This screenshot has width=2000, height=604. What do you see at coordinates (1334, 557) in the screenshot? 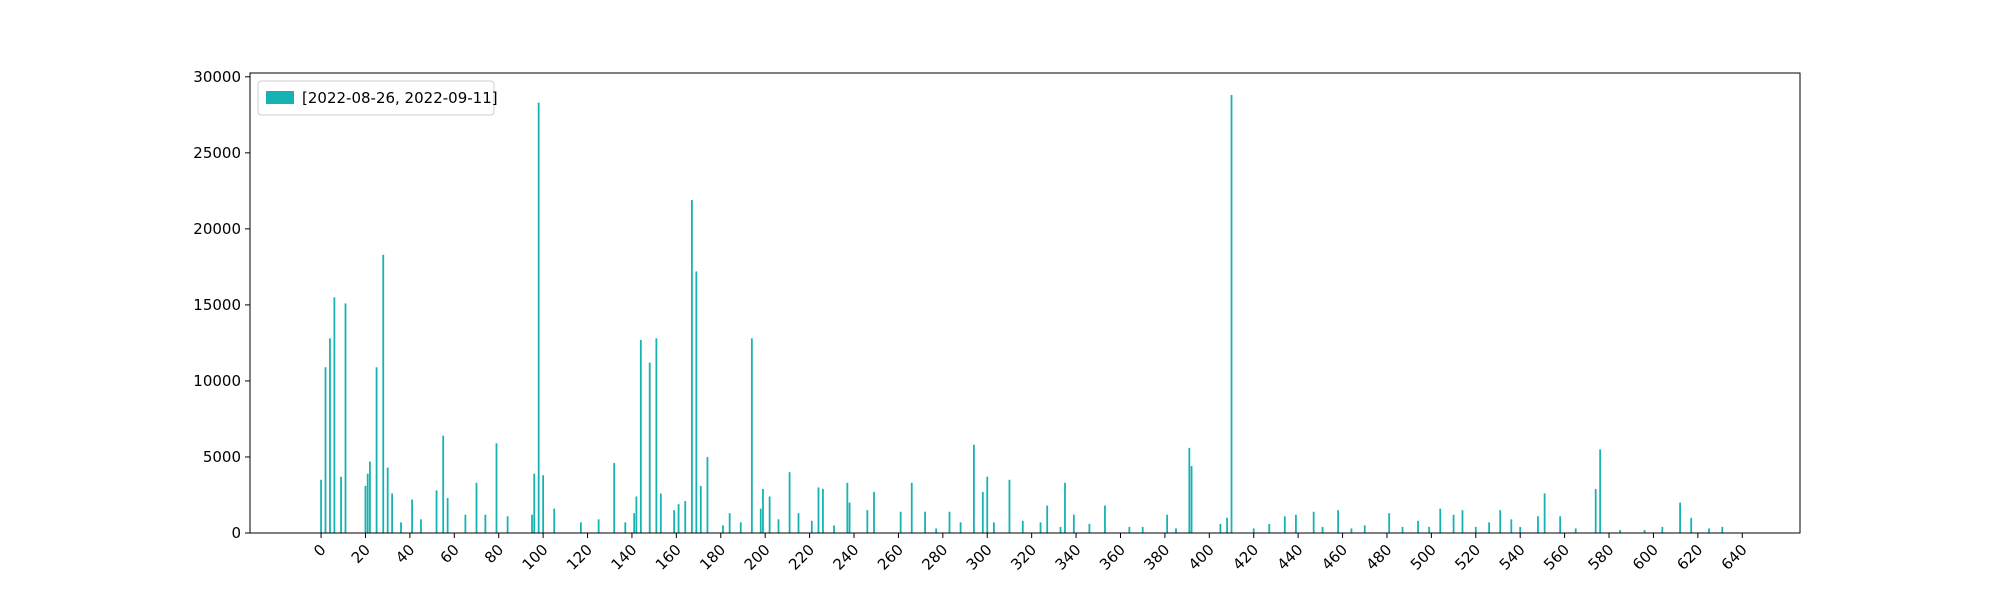
I see `x-tick-label: 460` at bounding box center [1334, 557].